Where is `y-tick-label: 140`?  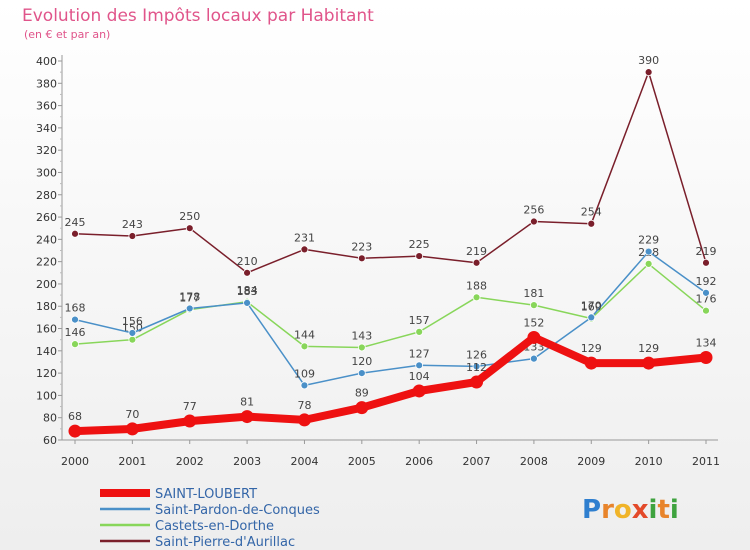 y-tick-label: 140 is located at coordinates (46, 351).